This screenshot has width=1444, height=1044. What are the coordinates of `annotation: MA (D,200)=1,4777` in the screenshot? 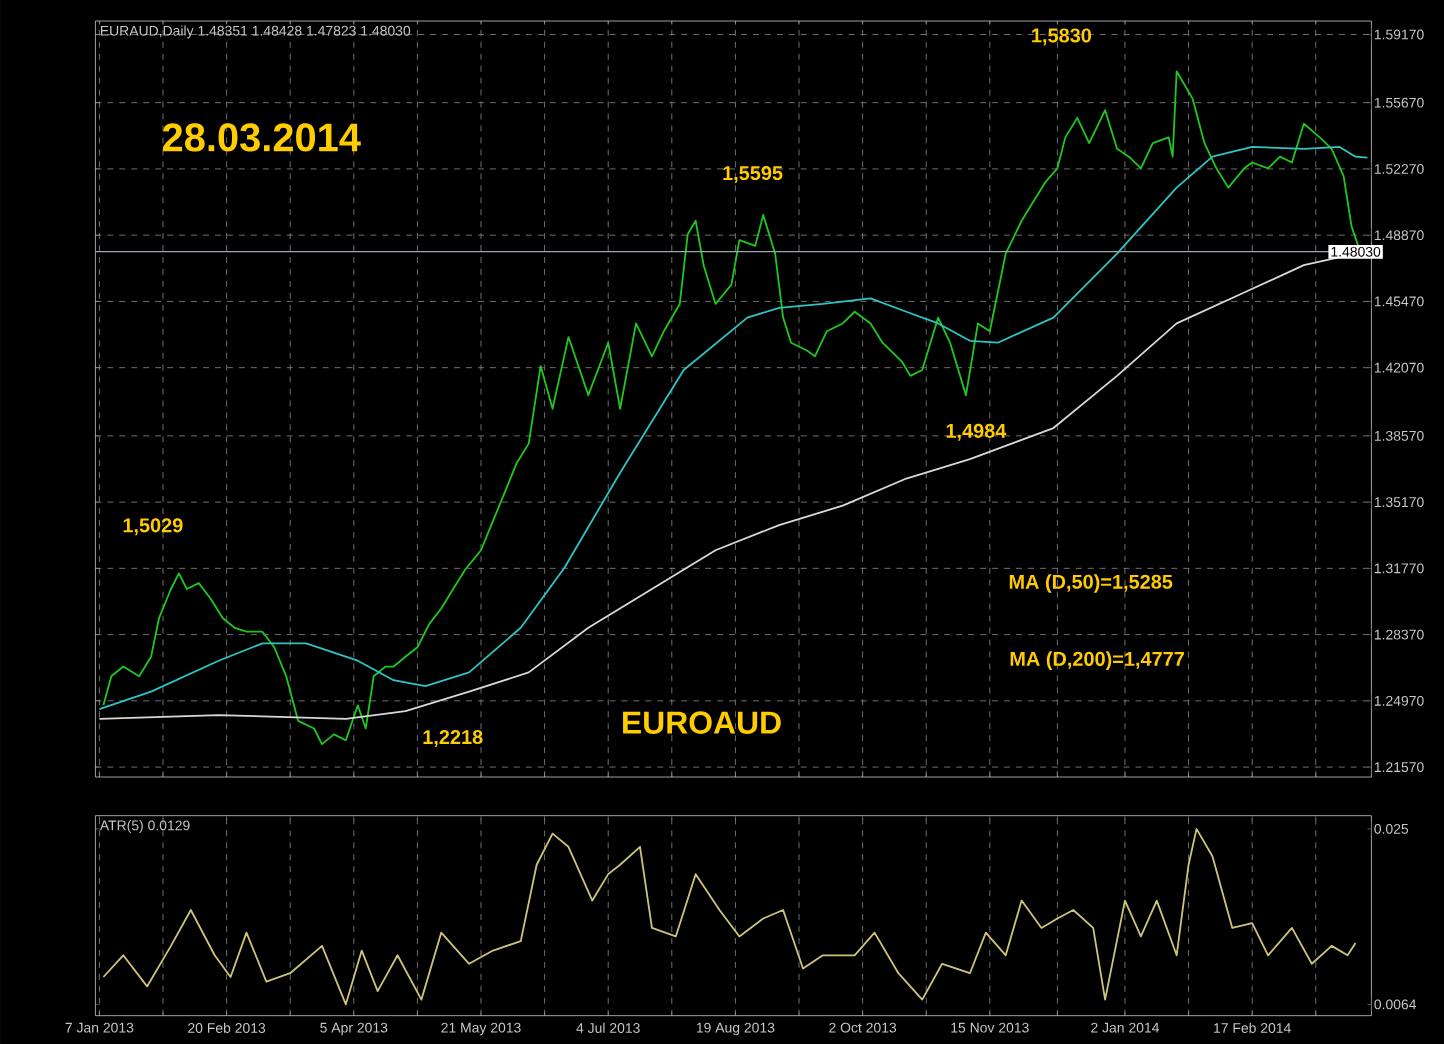 It's located at (1097, 660).